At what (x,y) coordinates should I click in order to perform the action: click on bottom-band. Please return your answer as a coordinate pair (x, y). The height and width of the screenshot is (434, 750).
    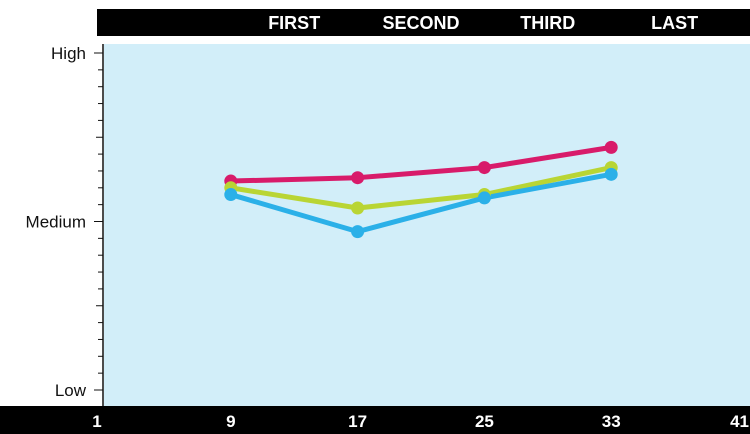
    Looking at the image, I should click on (375, 420).